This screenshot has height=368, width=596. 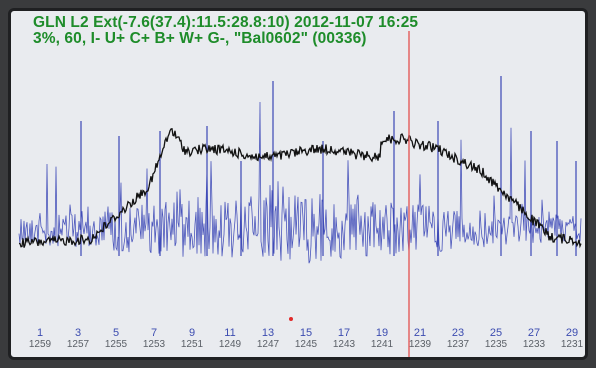 I want to click on tick-label: 27 1233, so click(x=534, y=339).